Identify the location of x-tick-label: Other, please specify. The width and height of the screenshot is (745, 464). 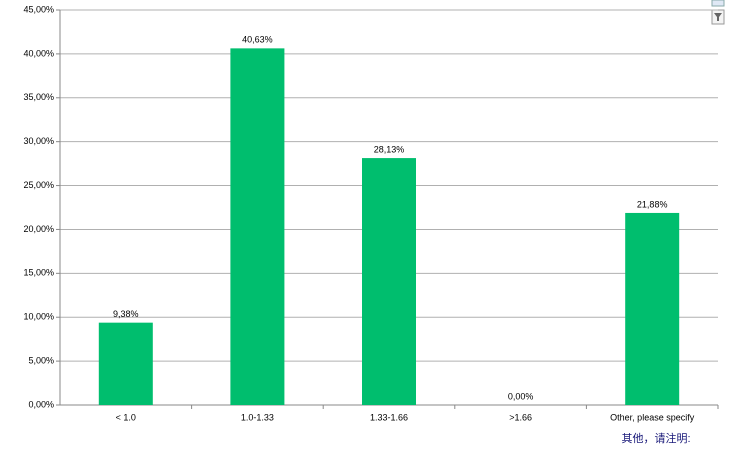
(652, 417).